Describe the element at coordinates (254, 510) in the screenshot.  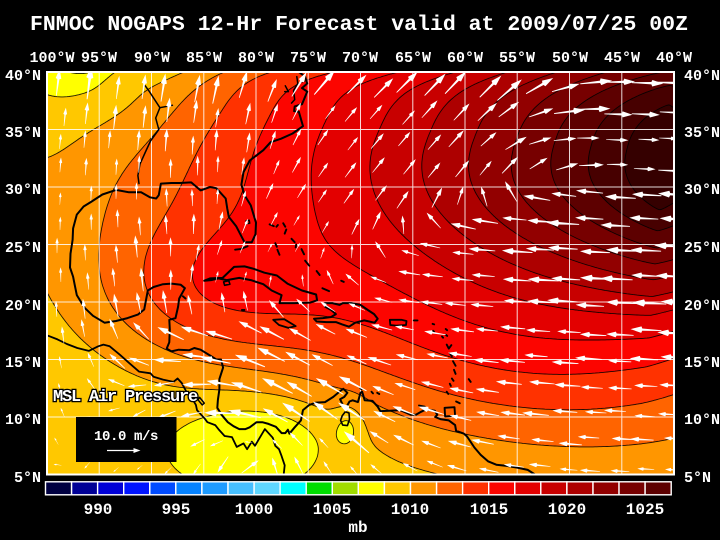
I see `svg-text: 1000` at that location.